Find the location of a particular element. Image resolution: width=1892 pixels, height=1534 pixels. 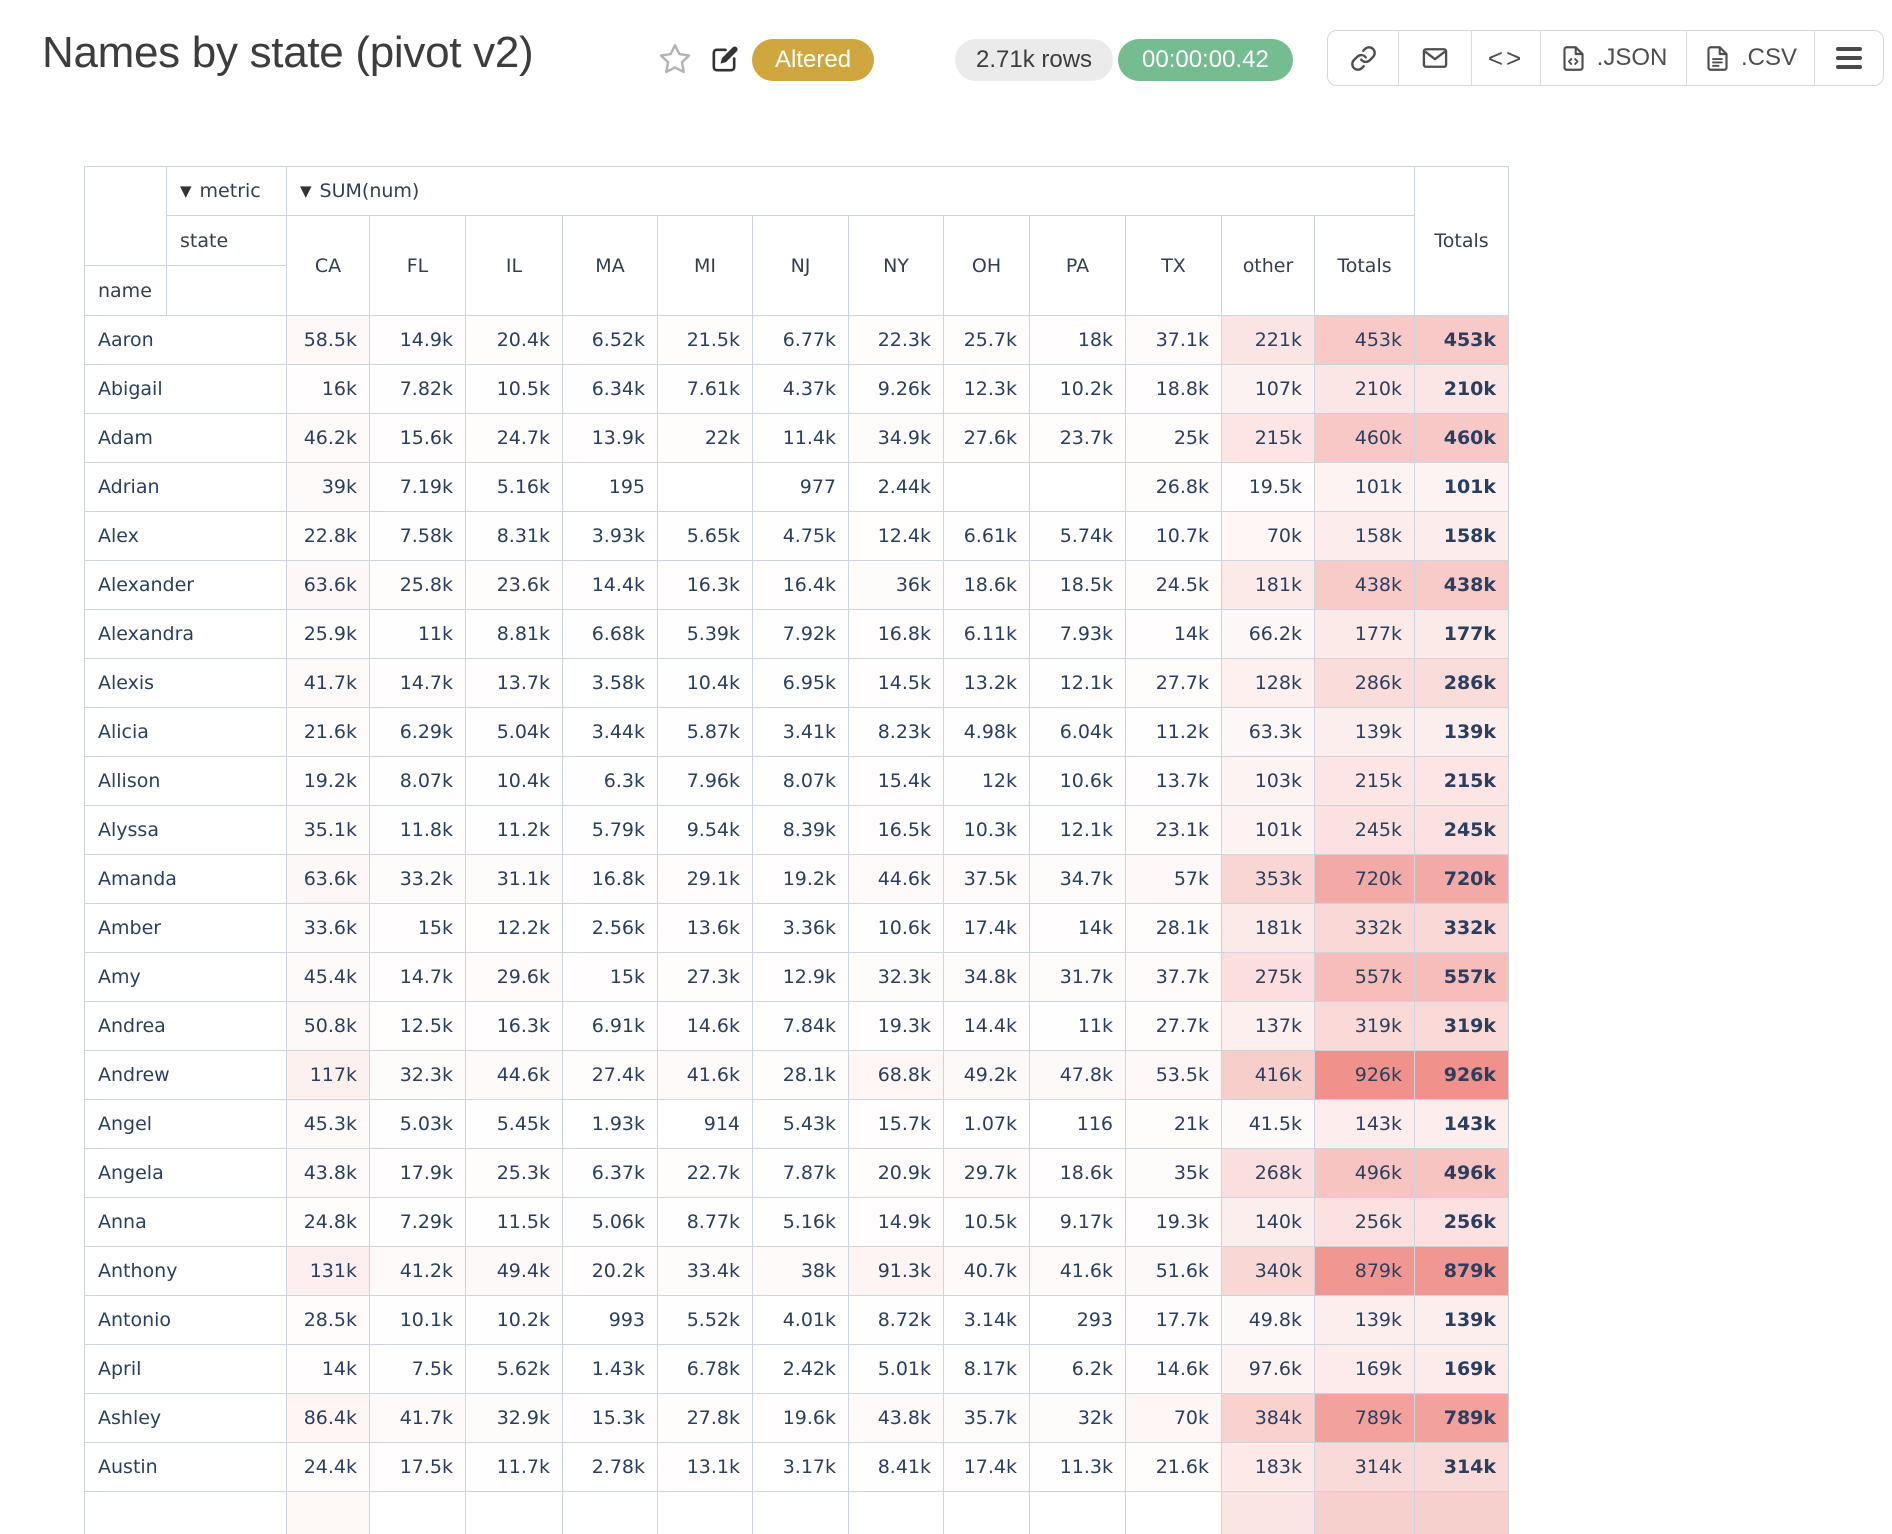

download-json-button: .JSON is located at coordinates (1613, 58).